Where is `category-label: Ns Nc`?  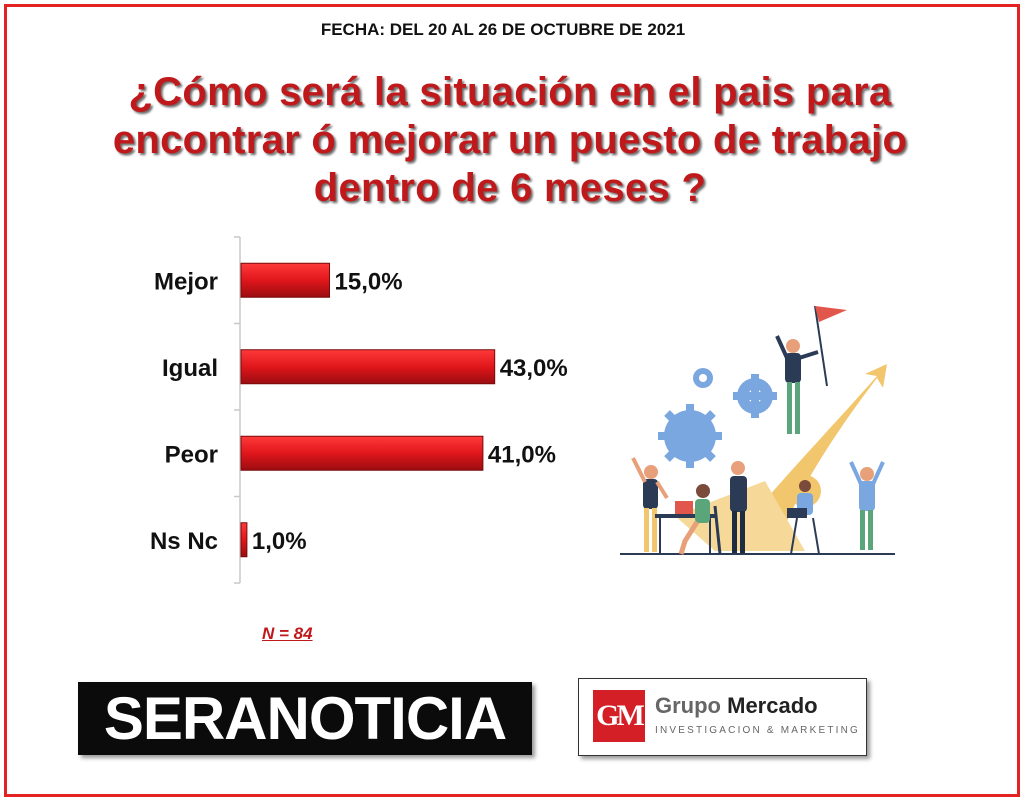 category-label: Ns Nc is located at coordinates (184, 541).